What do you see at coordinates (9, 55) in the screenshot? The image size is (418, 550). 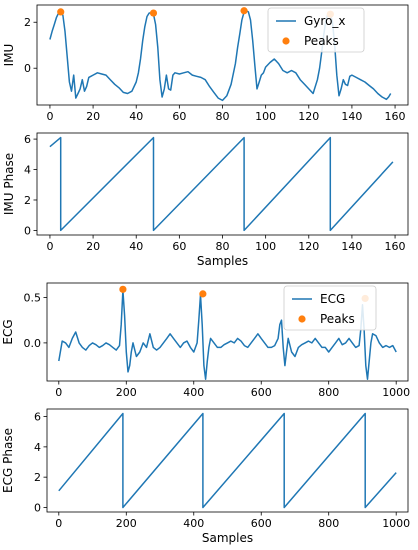 I see `y-axis-label: IMU` at bounding box center [9, 55].